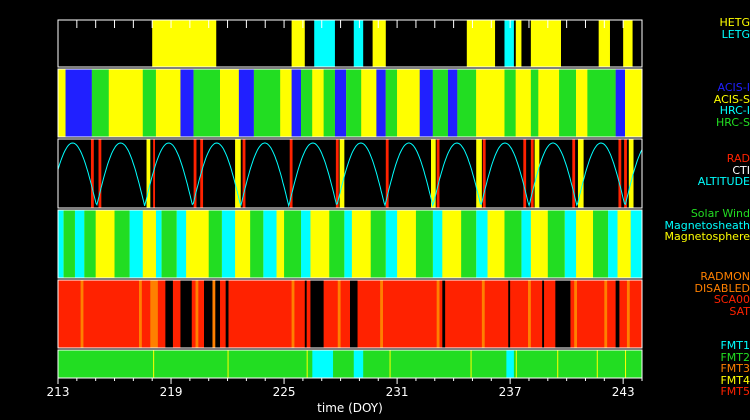 The height and width of the screenshot is (420, 750). I want to click on x-tick-label: 231, so click(397, 392).